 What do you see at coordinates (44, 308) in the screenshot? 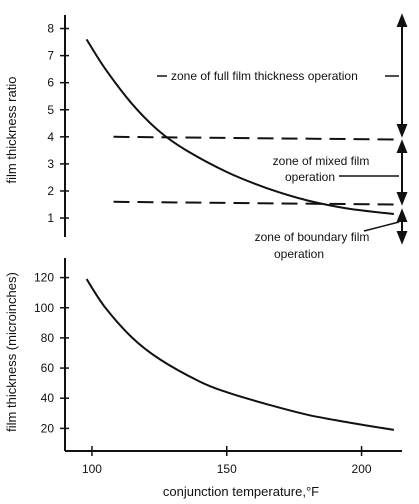
I see `lower-y-tick-label: 100` at bounding box center [44, 308].